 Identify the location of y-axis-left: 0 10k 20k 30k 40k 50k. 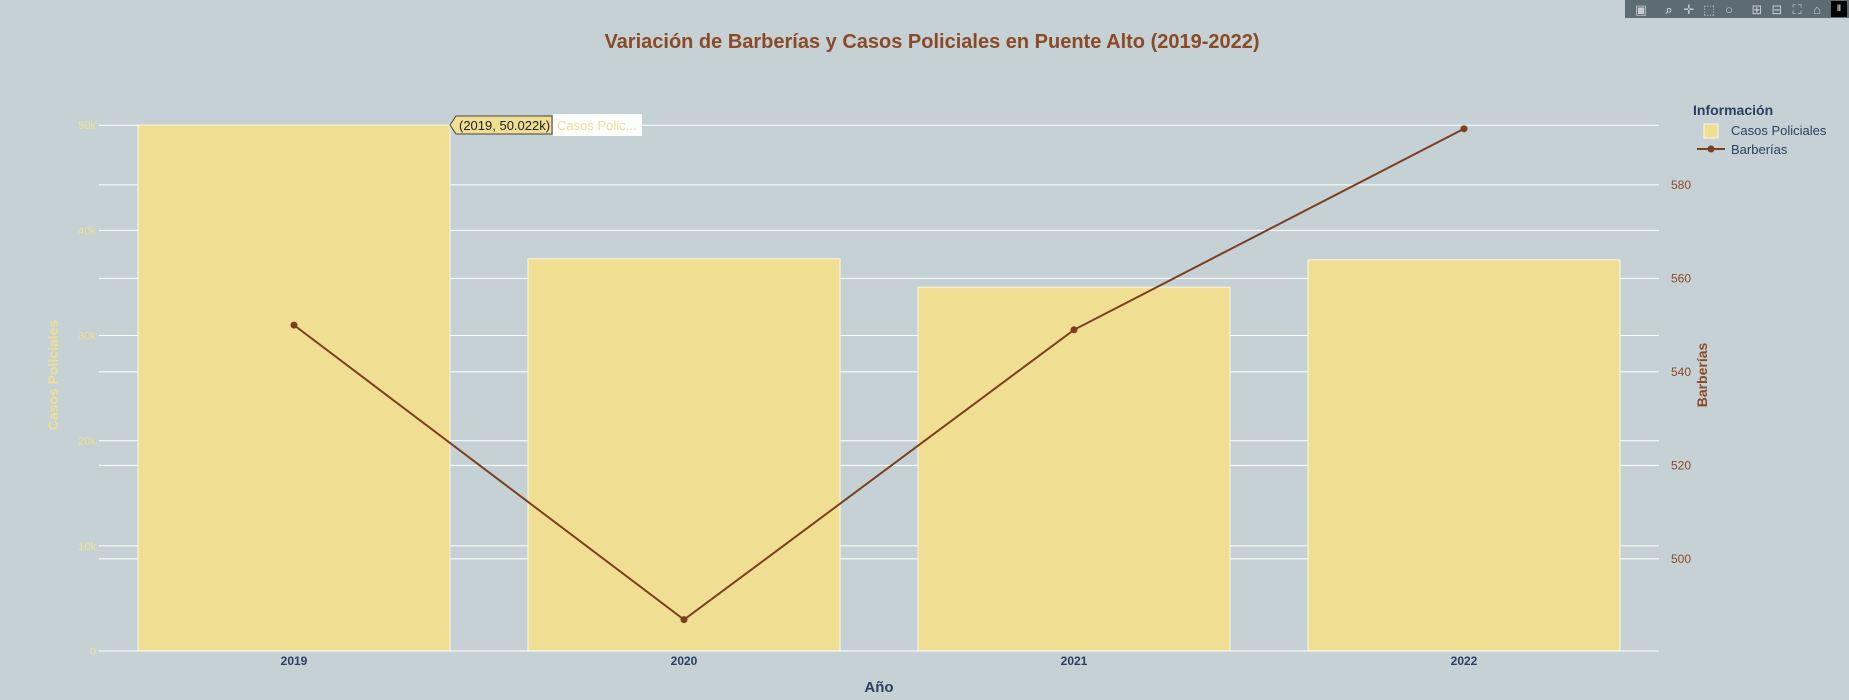
(87, 389).